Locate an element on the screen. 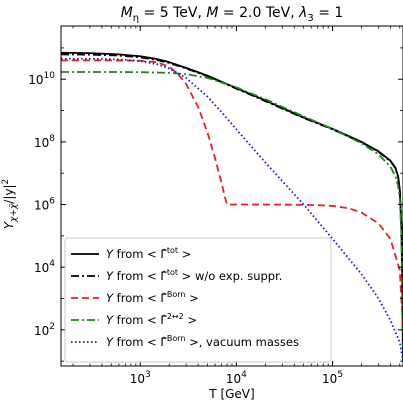  legend-label-1: Y from < Γ̂tot > is located at coordinates (148, 253).